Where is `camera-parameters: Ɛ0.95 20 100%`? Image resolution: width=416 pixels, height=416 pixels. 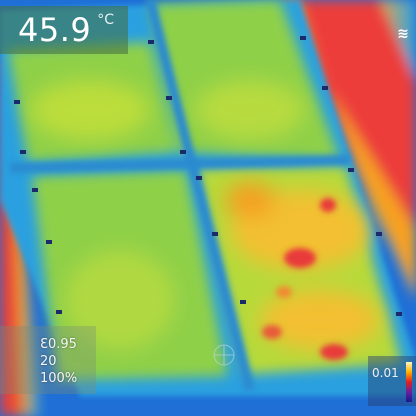
camera-parameters: Ɛ0.95 20 100% is located at coordinates (48, 360).